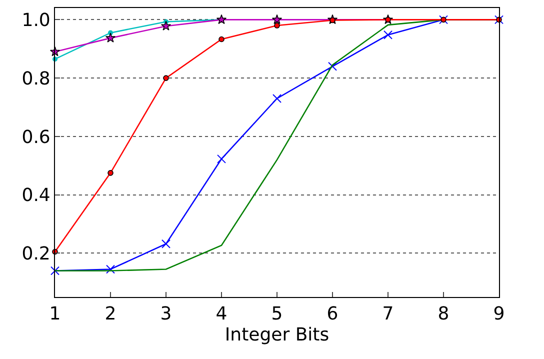  Describe the element at coordinates (332, 314) in the screenshot. I see `x-tick-label: 6` at that location.